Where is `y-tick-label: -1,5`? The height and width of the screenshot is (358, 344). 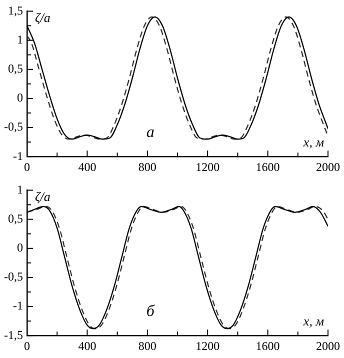 y-tick-label: -1,5 is located at coordinates (13, 335).